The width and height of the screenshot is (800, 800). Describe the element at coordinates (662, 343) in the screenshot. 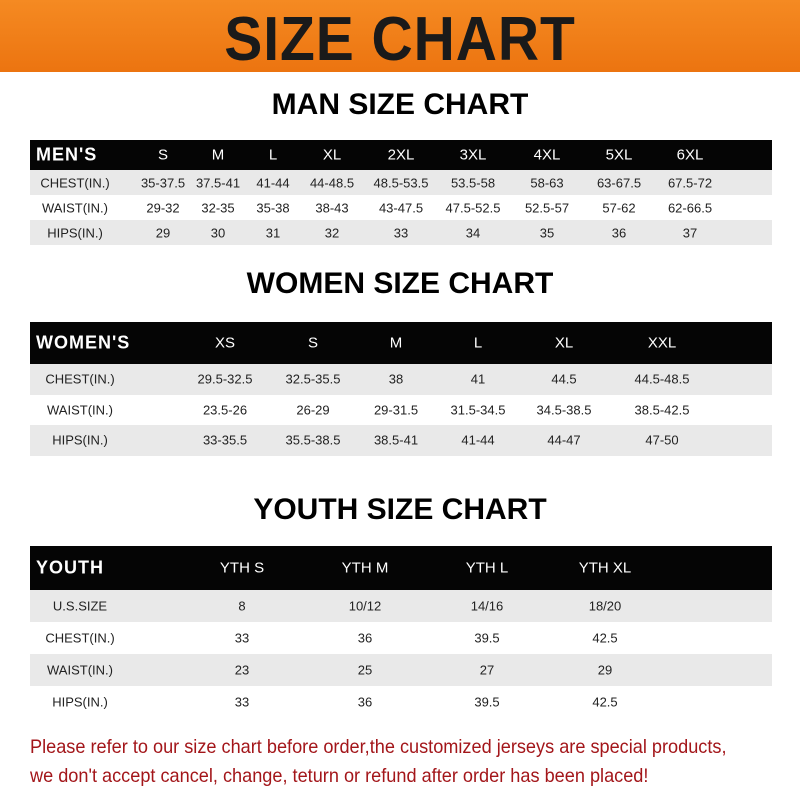

I see `column-header: XXL` at that location.